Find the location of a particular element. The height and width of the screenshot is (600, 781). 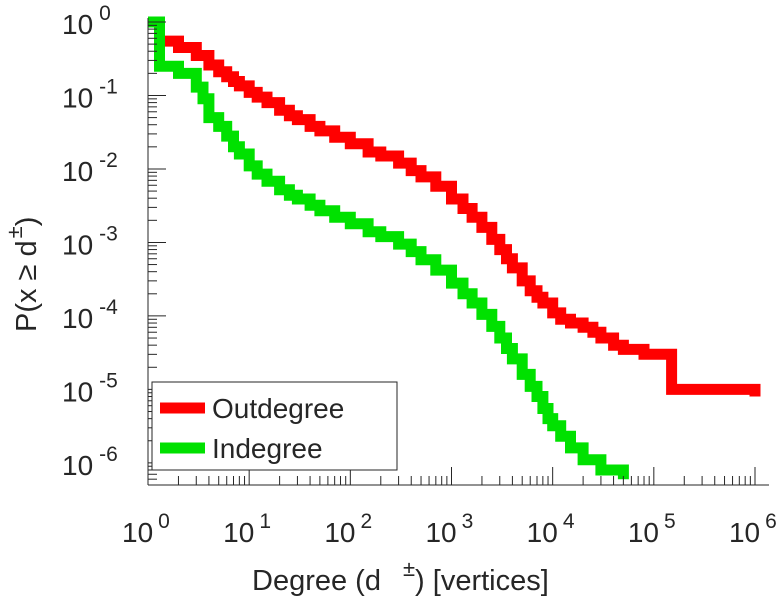

y-tick-label: 10 -3 is located at coordinates (90, 241).